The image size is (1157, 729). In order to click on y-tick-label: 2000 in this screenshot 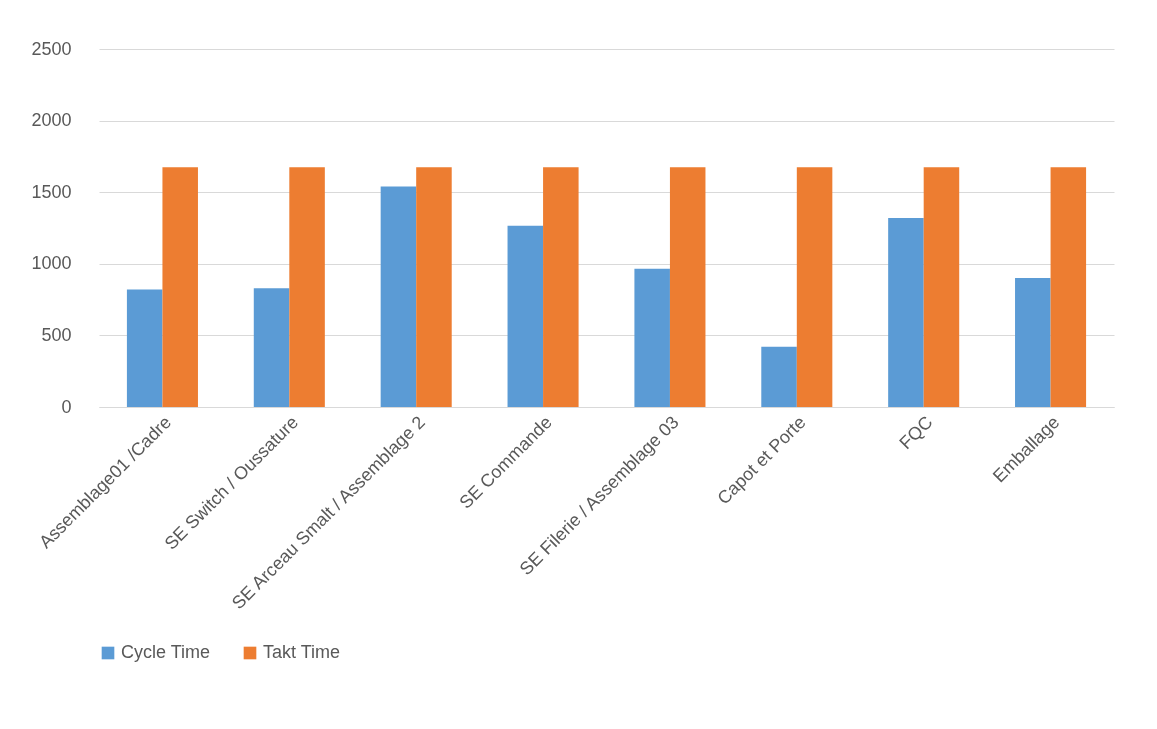, I will do `click(51, 120)`.